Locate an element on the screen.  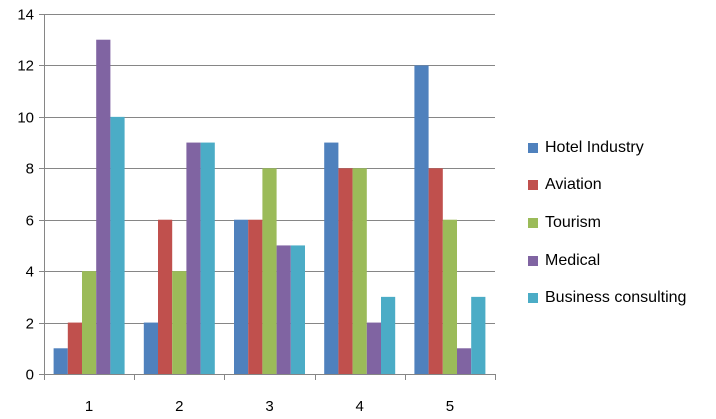
x-axis-labels: 1 2 3 4 5 is located at coordinates (269, 406).